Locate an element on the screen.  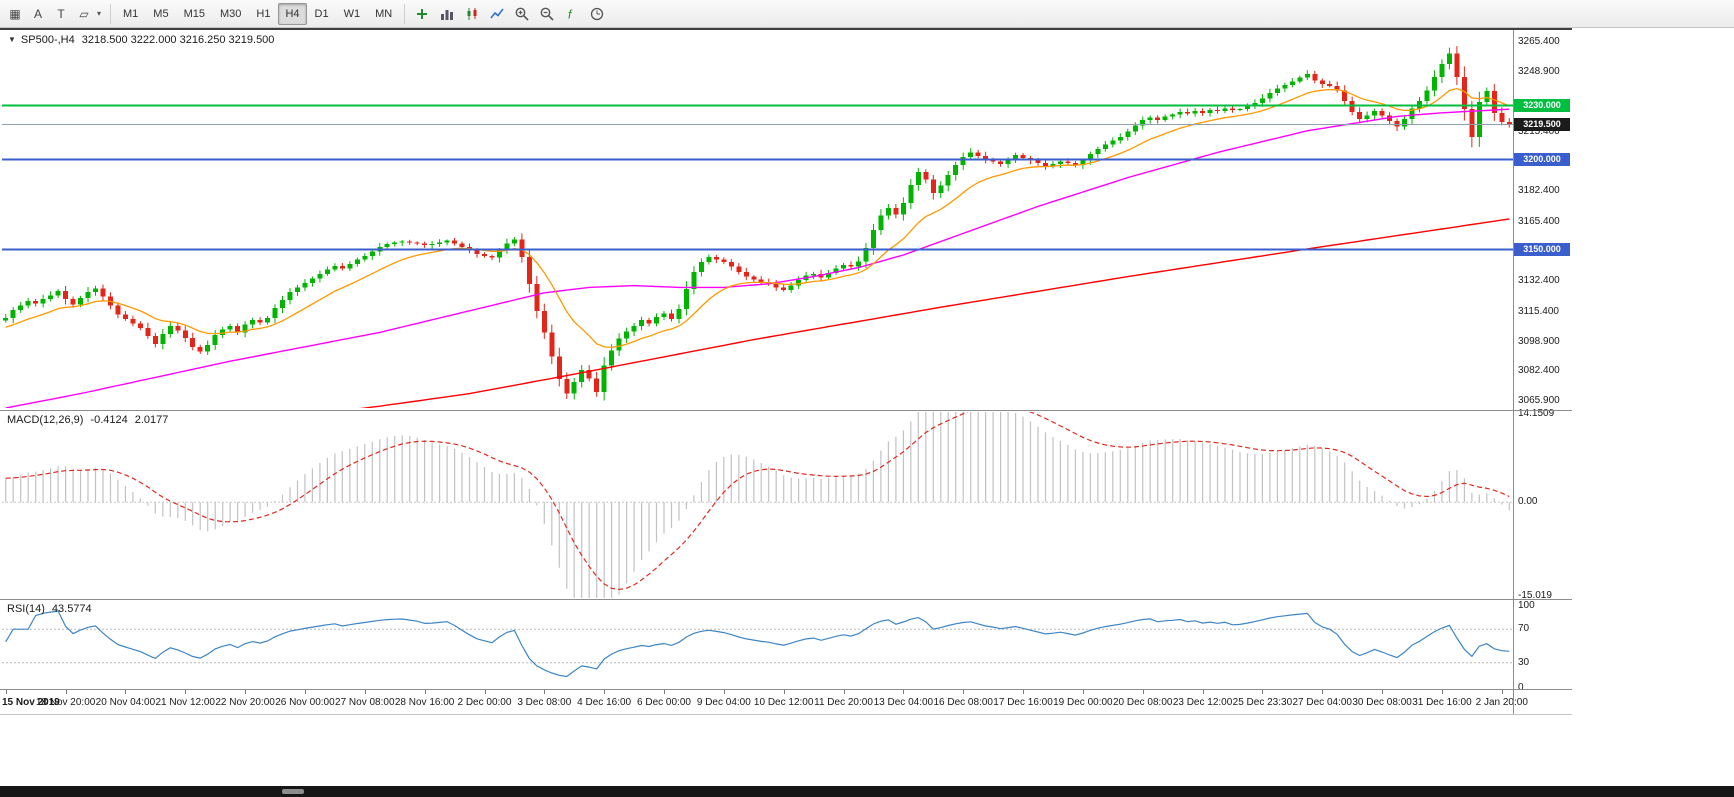
candlestick-chart-icon is located at coordinates (472, 14).